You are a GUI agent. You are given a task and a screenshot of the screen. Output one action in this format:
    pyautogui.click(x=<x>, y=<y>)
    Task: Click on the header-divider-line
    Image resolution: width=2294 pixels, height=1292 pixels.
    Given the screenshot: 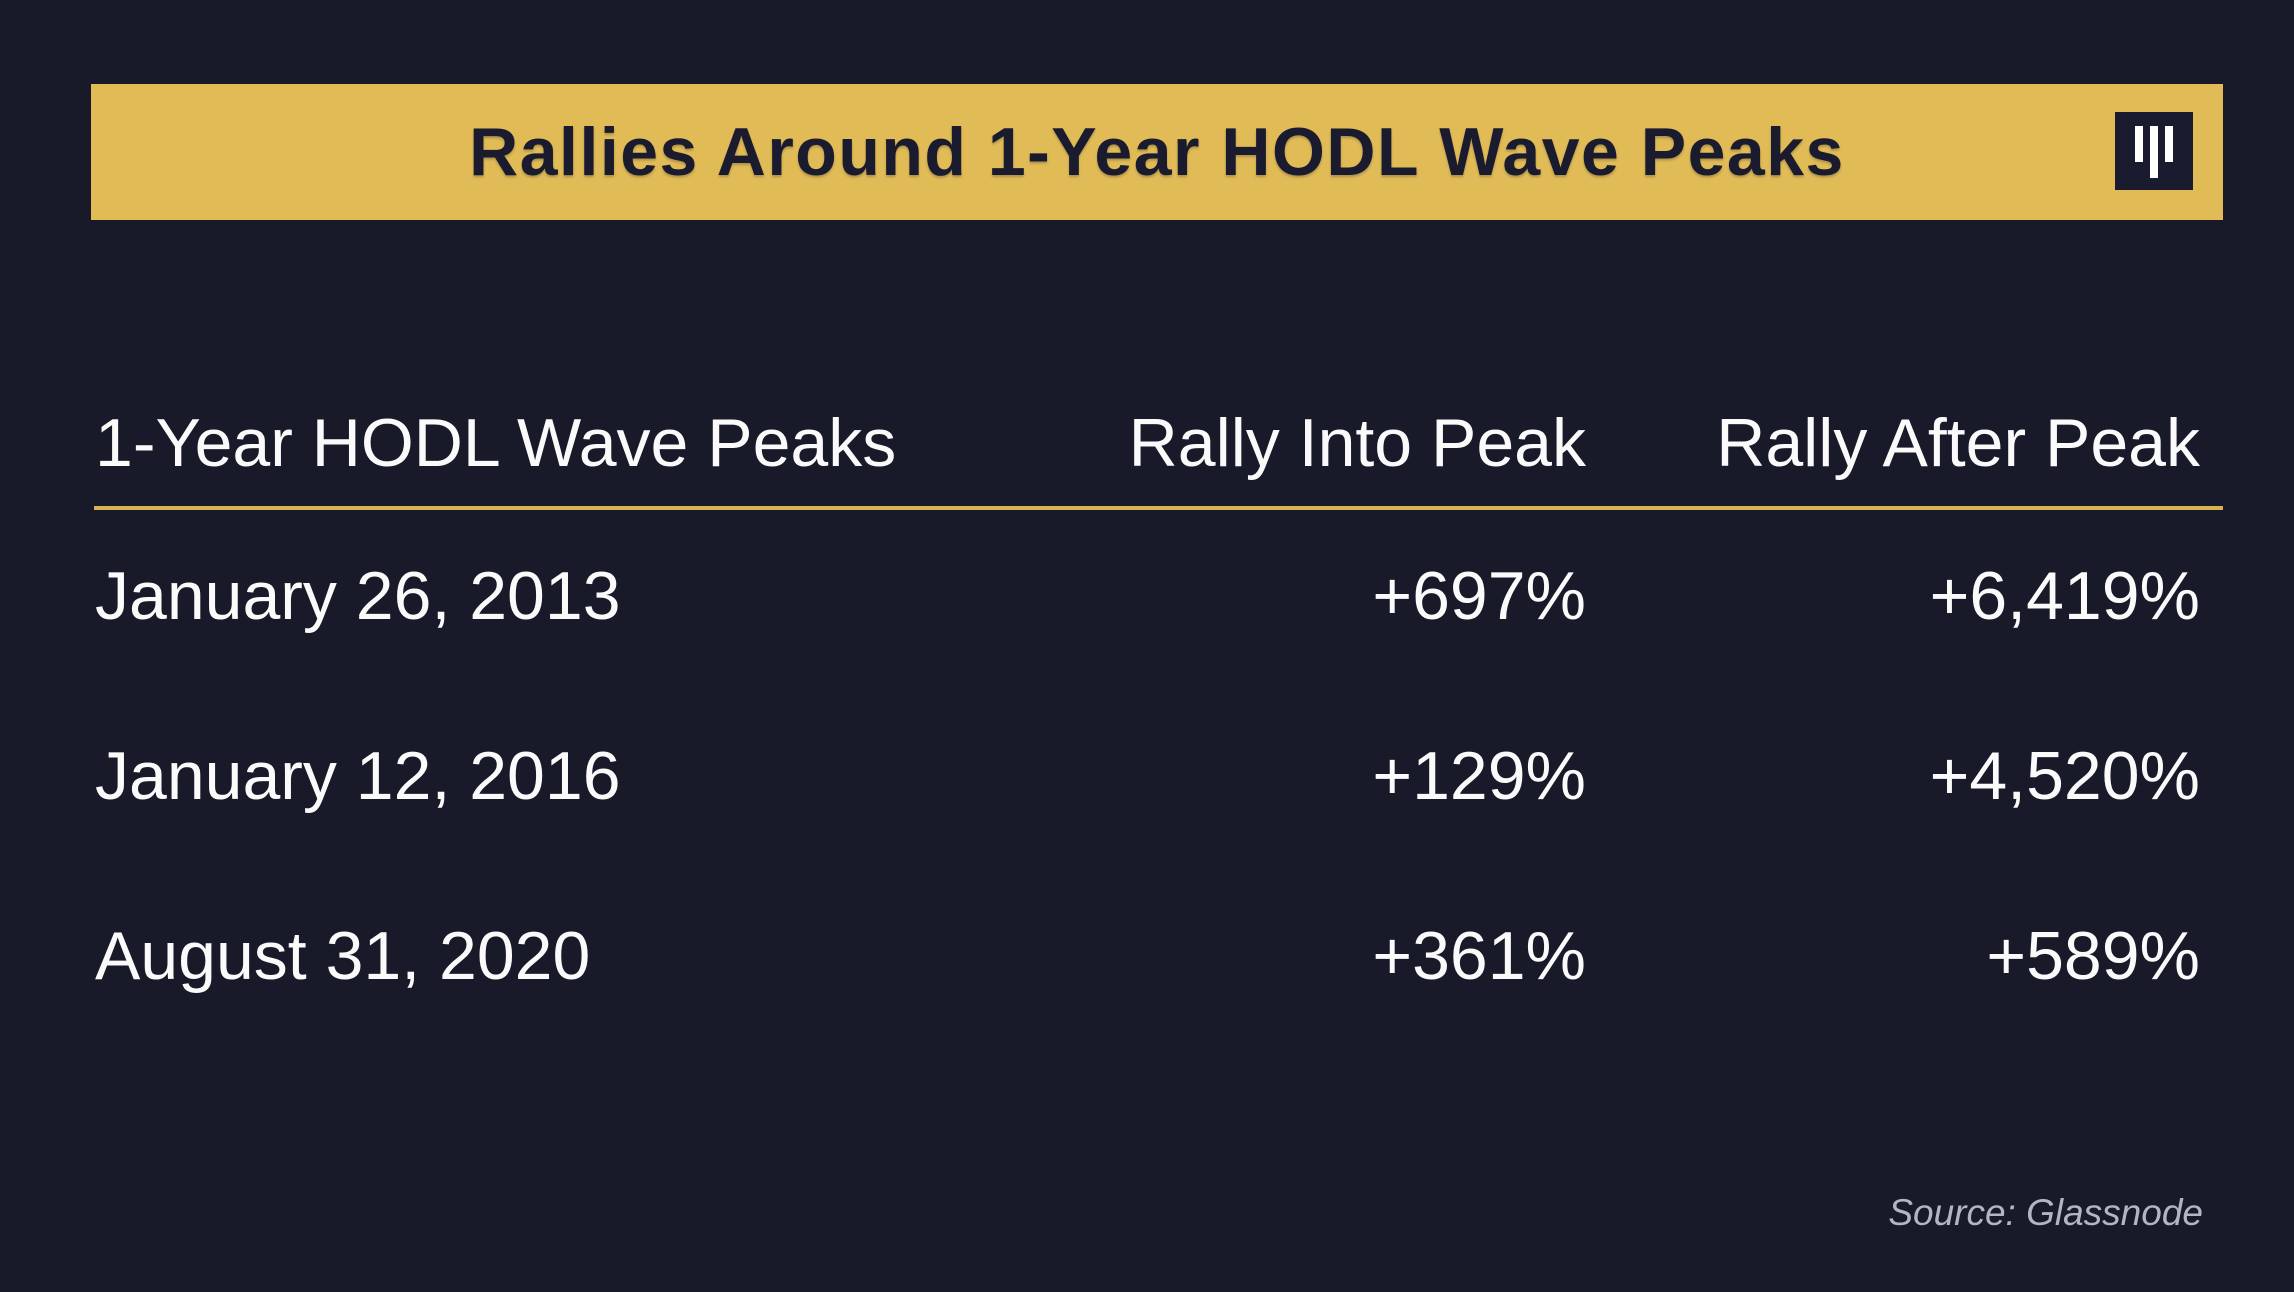 What is the action you would take?
    pyautogui.click(x=1158, y=508)
    